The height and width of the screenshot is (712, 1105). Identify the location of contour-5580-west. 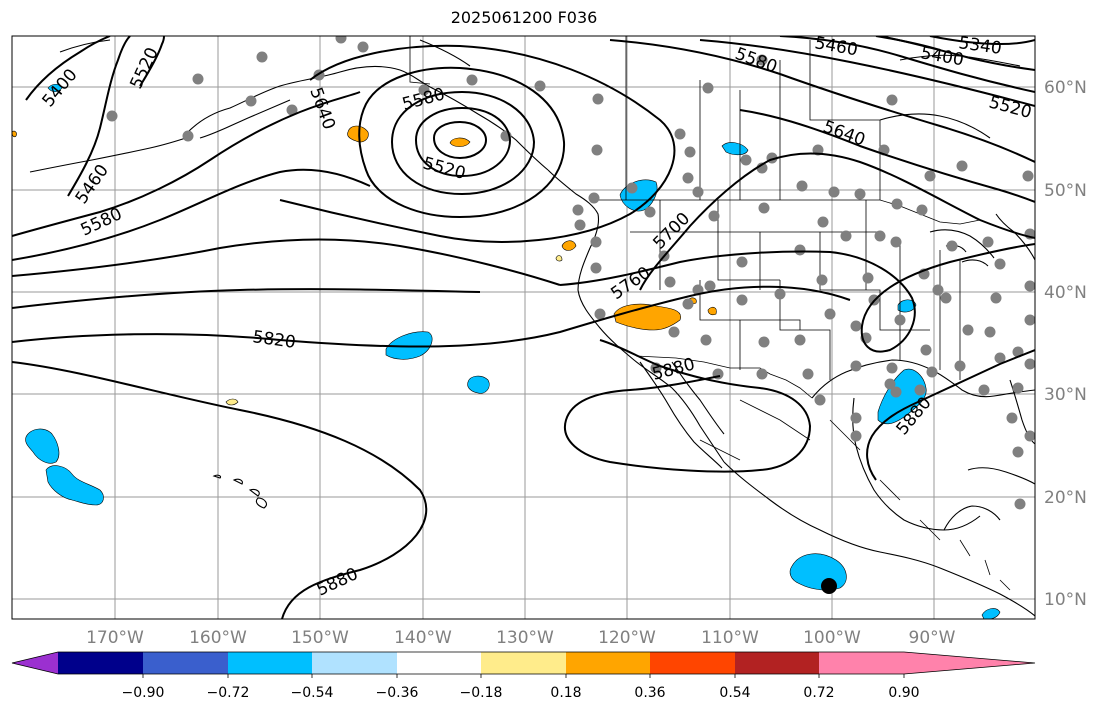
(186, 164).